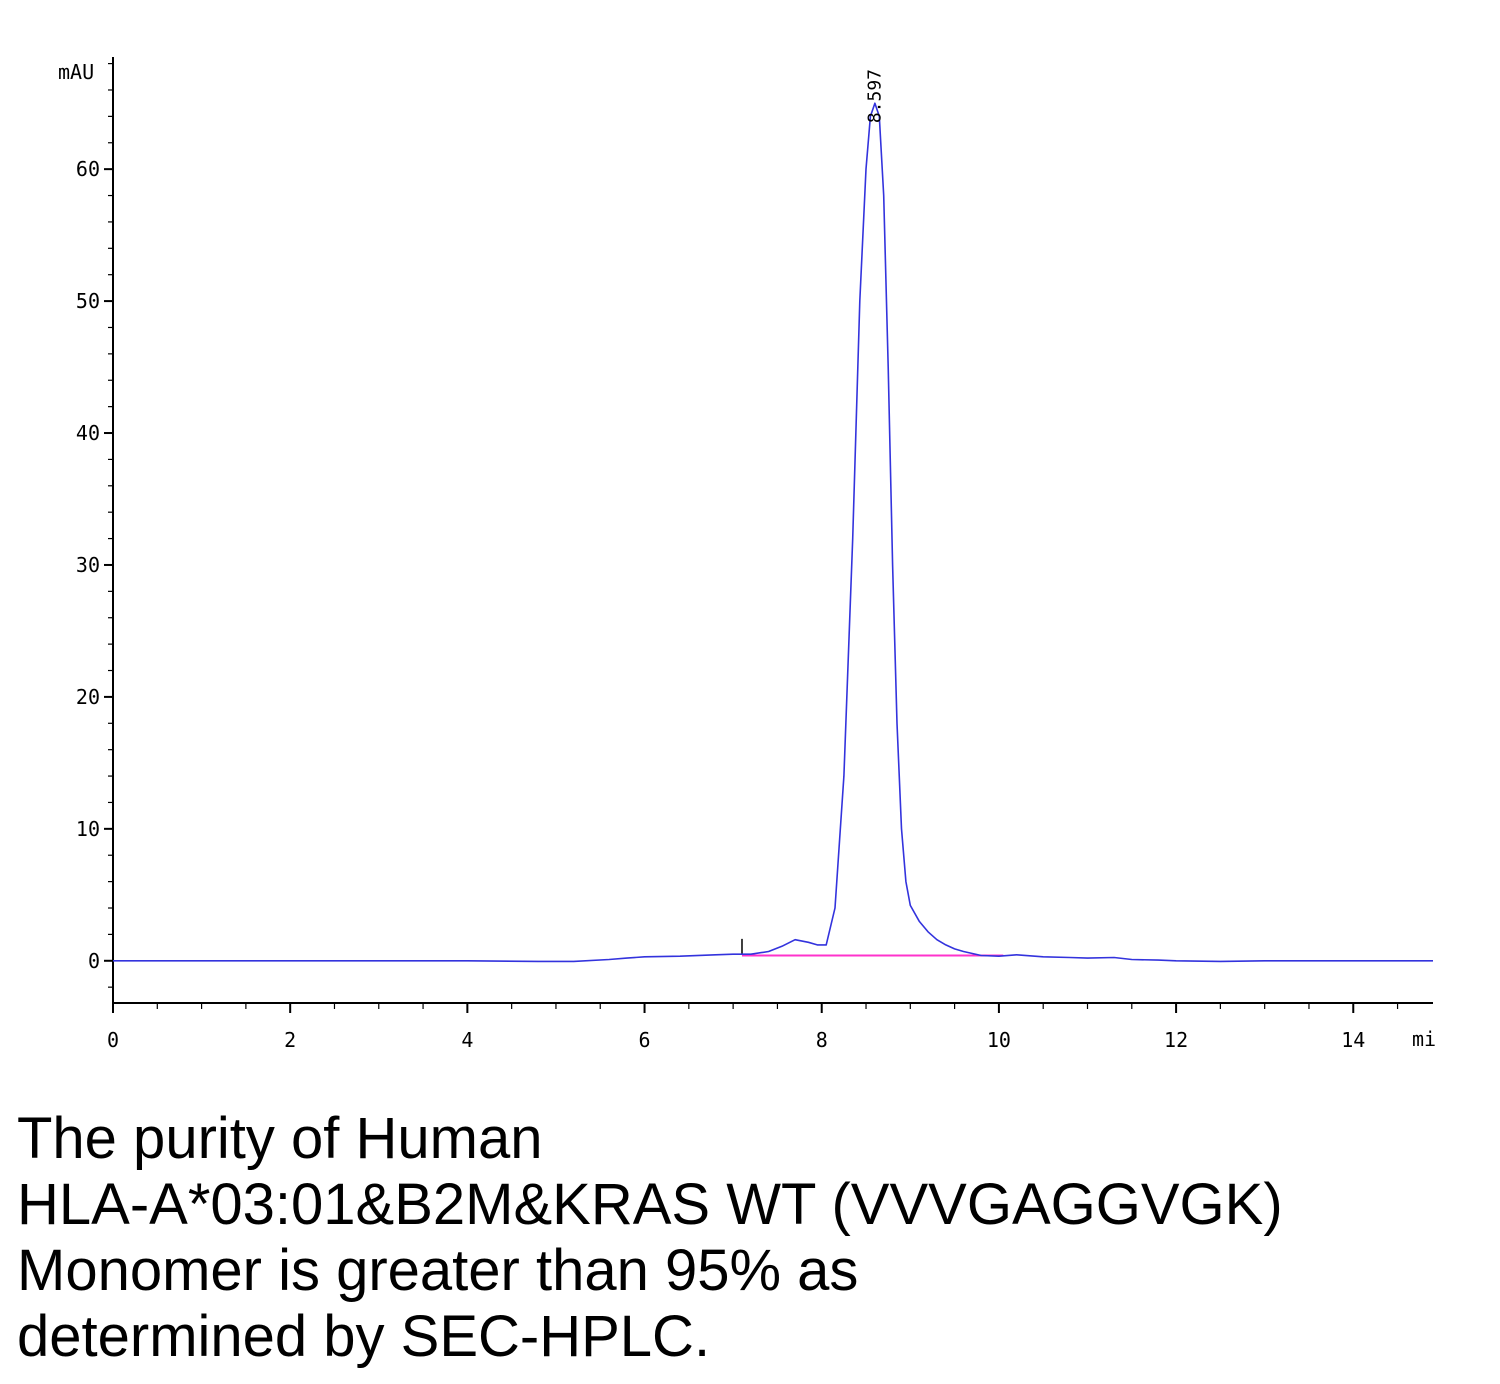 The width and height of the screenshot is (1500, 1384). I want to click on caption-line: The purity of Human, so click(280, 1138).